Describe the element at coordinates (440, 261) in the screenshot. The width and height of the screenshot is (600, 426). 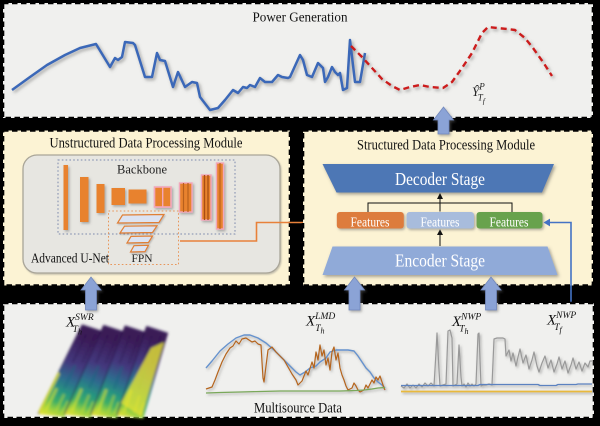
I see `svg-text: Encoder Stage` at that location.